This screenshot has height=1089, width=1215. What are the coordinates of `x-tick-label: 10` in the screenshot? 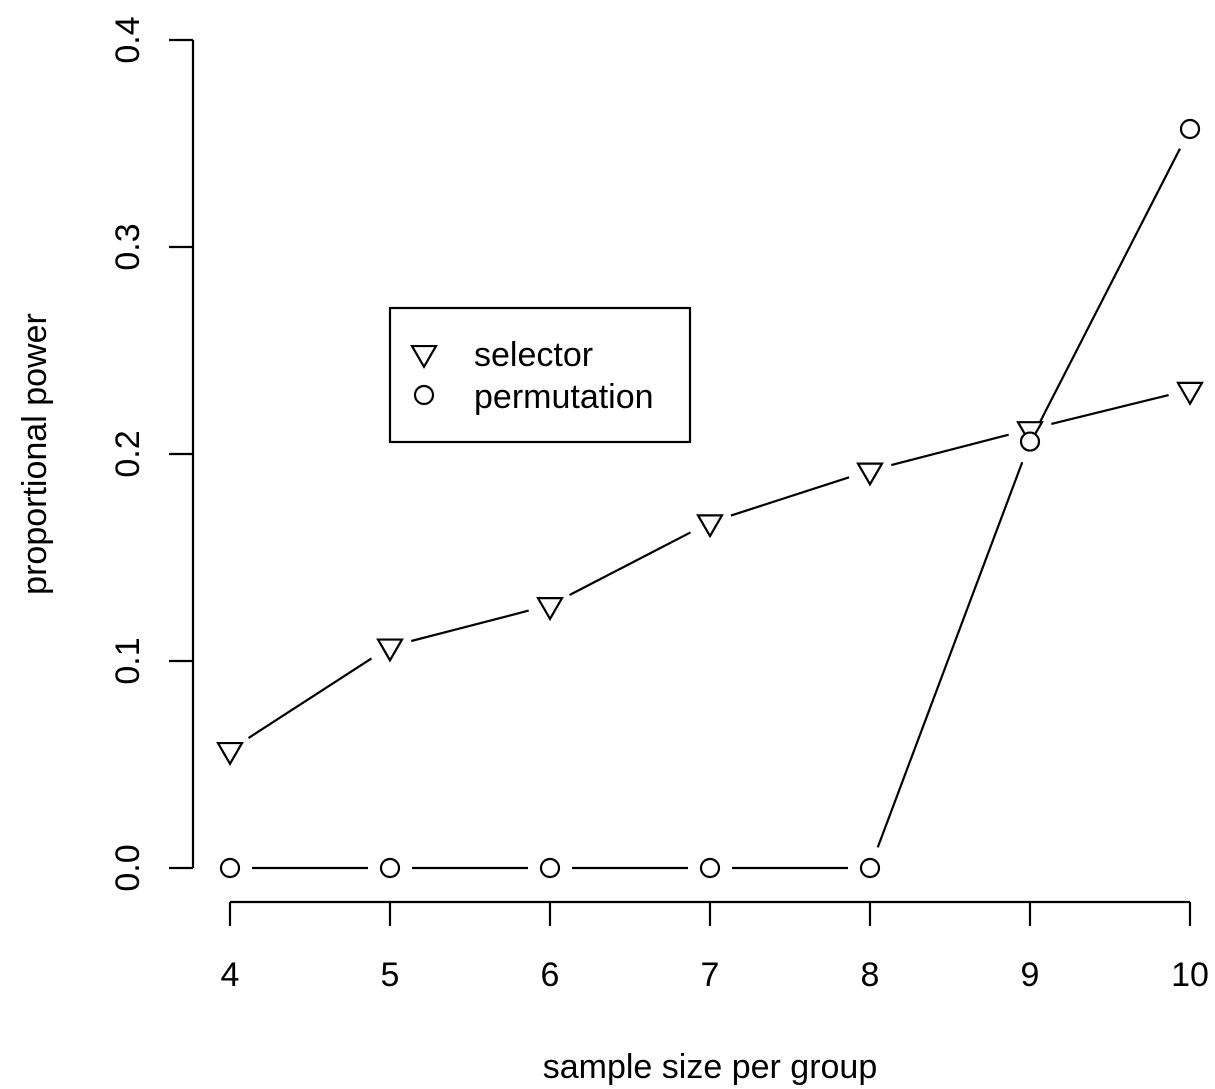 It's located at (1190, 975).